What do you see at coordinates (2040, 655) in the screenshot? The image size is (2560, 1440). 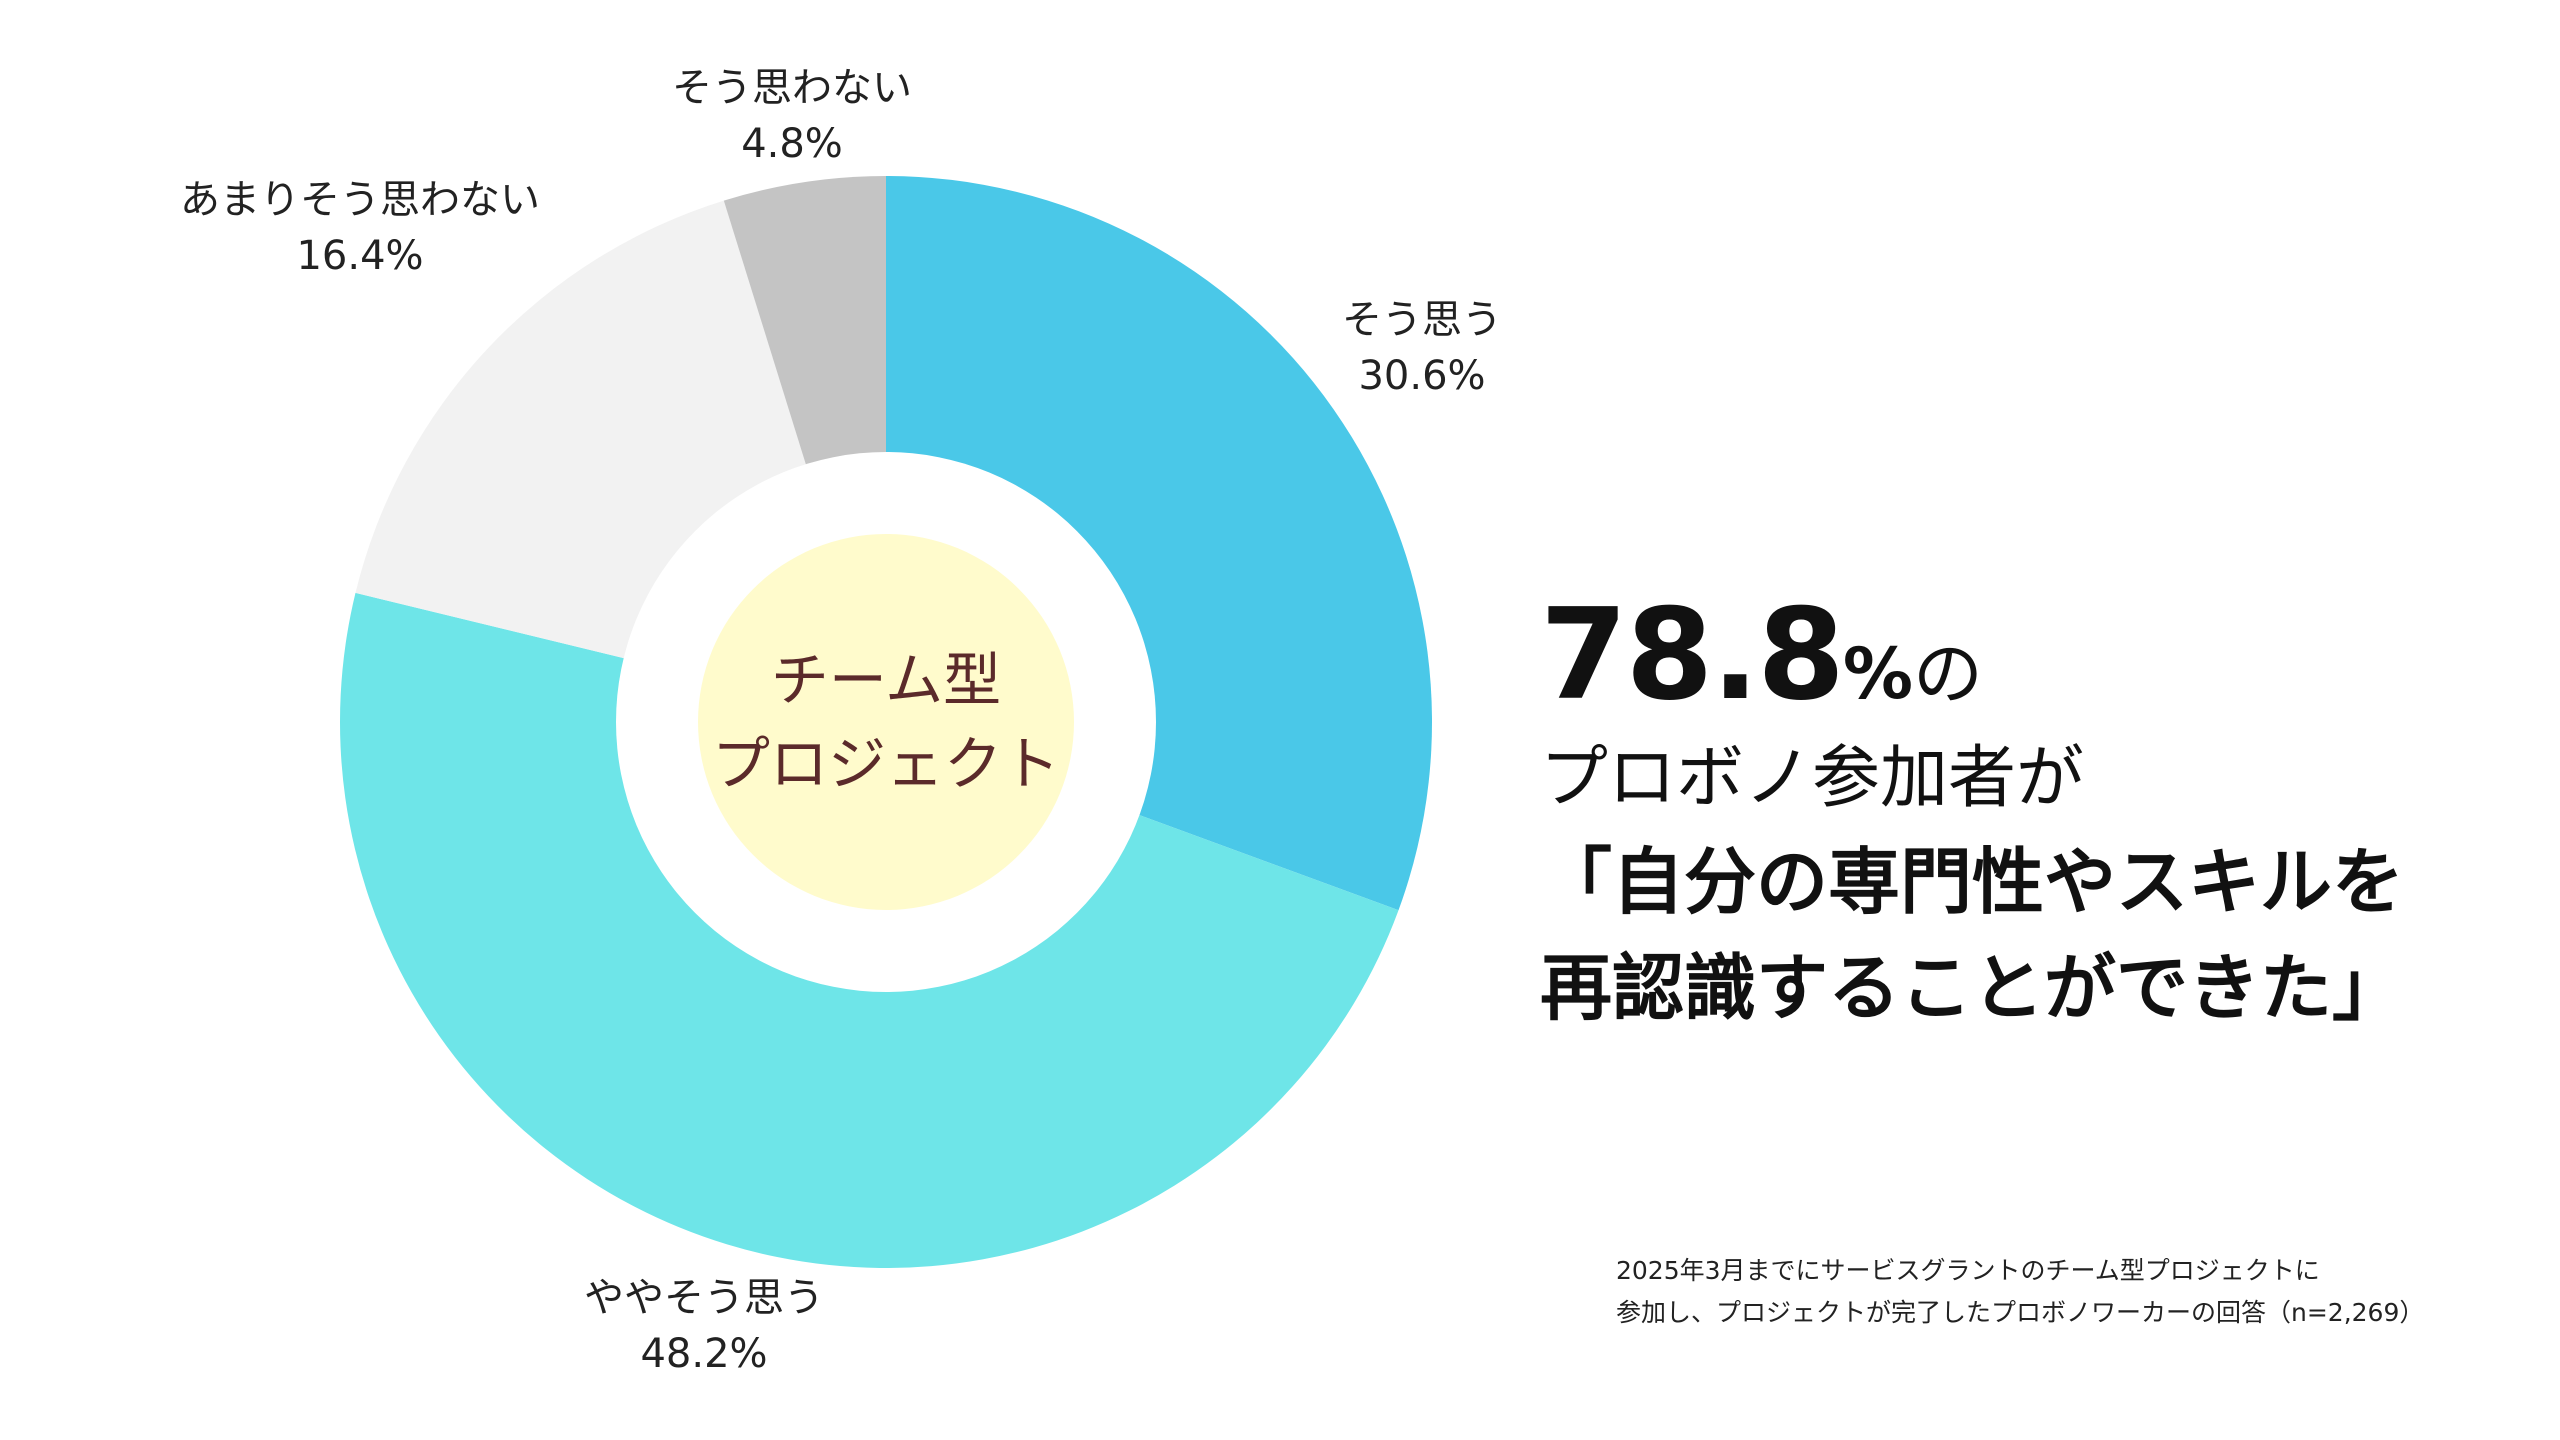 I see `headline-line1: 78.8%の` at bounding box center [2040, 655].